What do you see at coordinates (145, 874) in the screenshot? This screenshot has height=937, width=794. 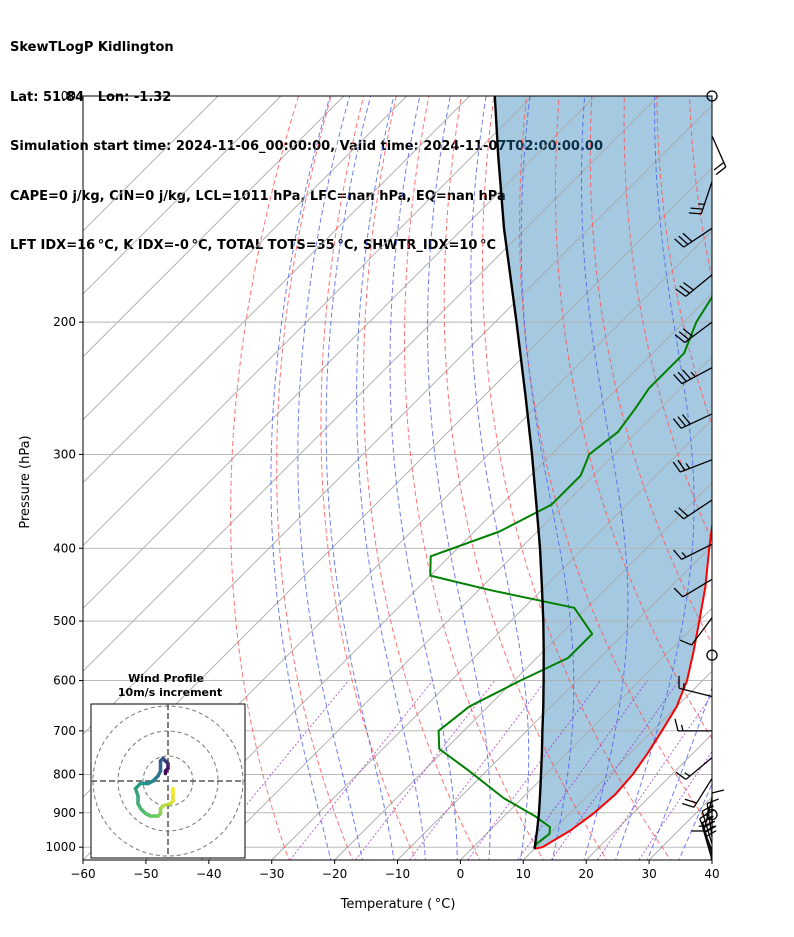 I see `x-tick-label: −50` at bounding box center [145, 874].